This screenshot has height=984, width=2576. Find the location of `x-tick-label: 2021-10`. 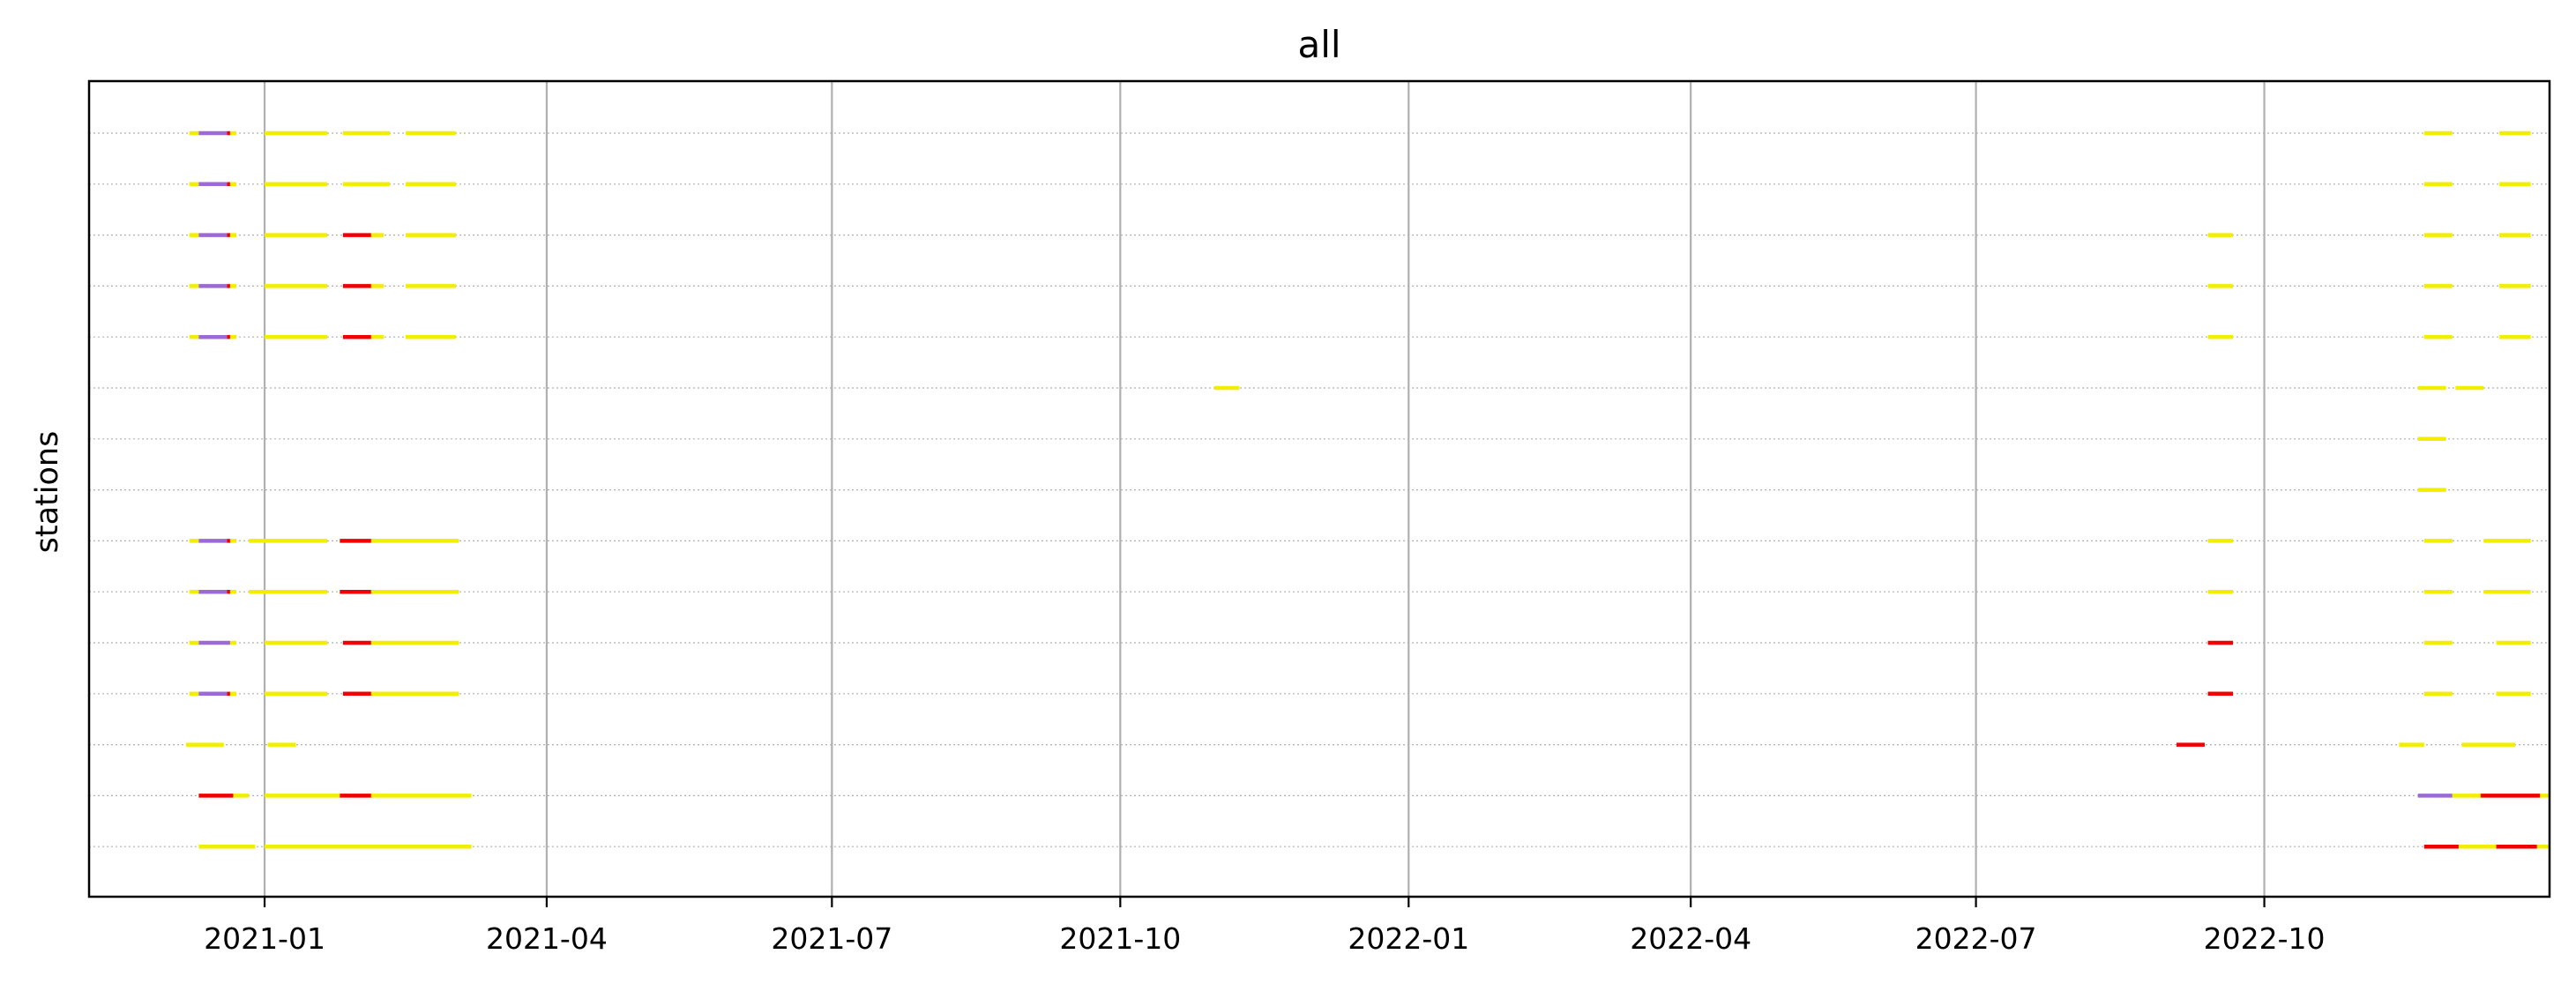

x-tick-label: 2021-10 is located at coordinates (1120, 938).